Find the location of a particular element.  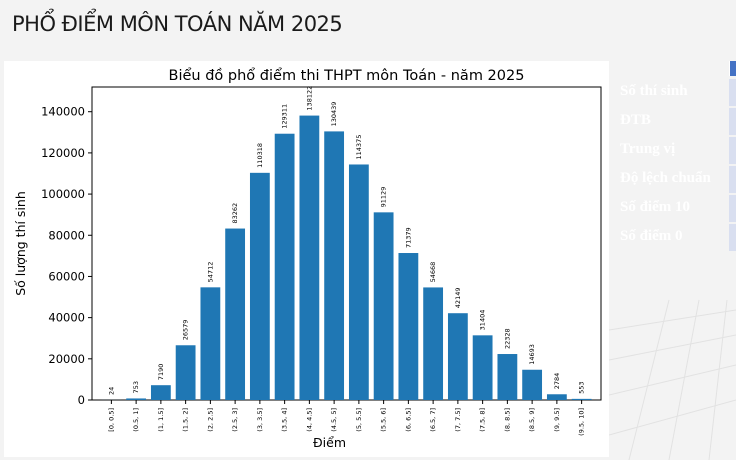

stats-row-label: Số điểm 10 is located at coordinates (655, 207).